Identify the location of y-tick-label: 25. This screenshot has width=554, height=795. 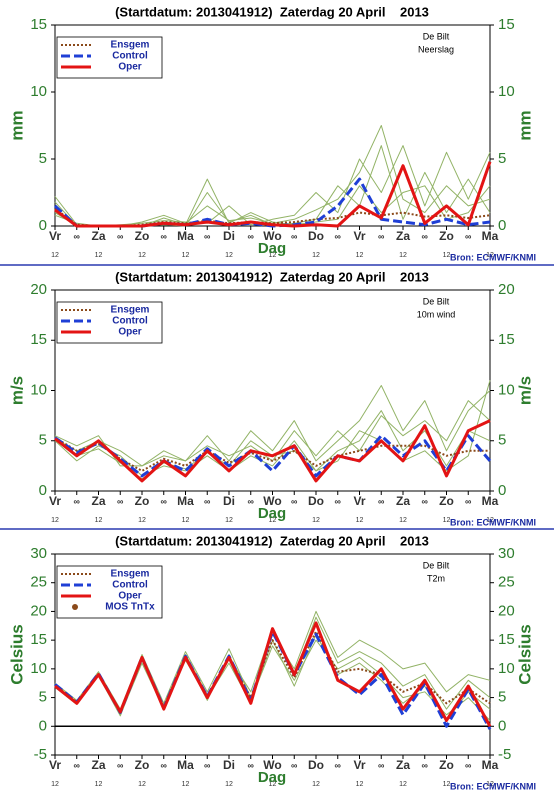
(38, 582).